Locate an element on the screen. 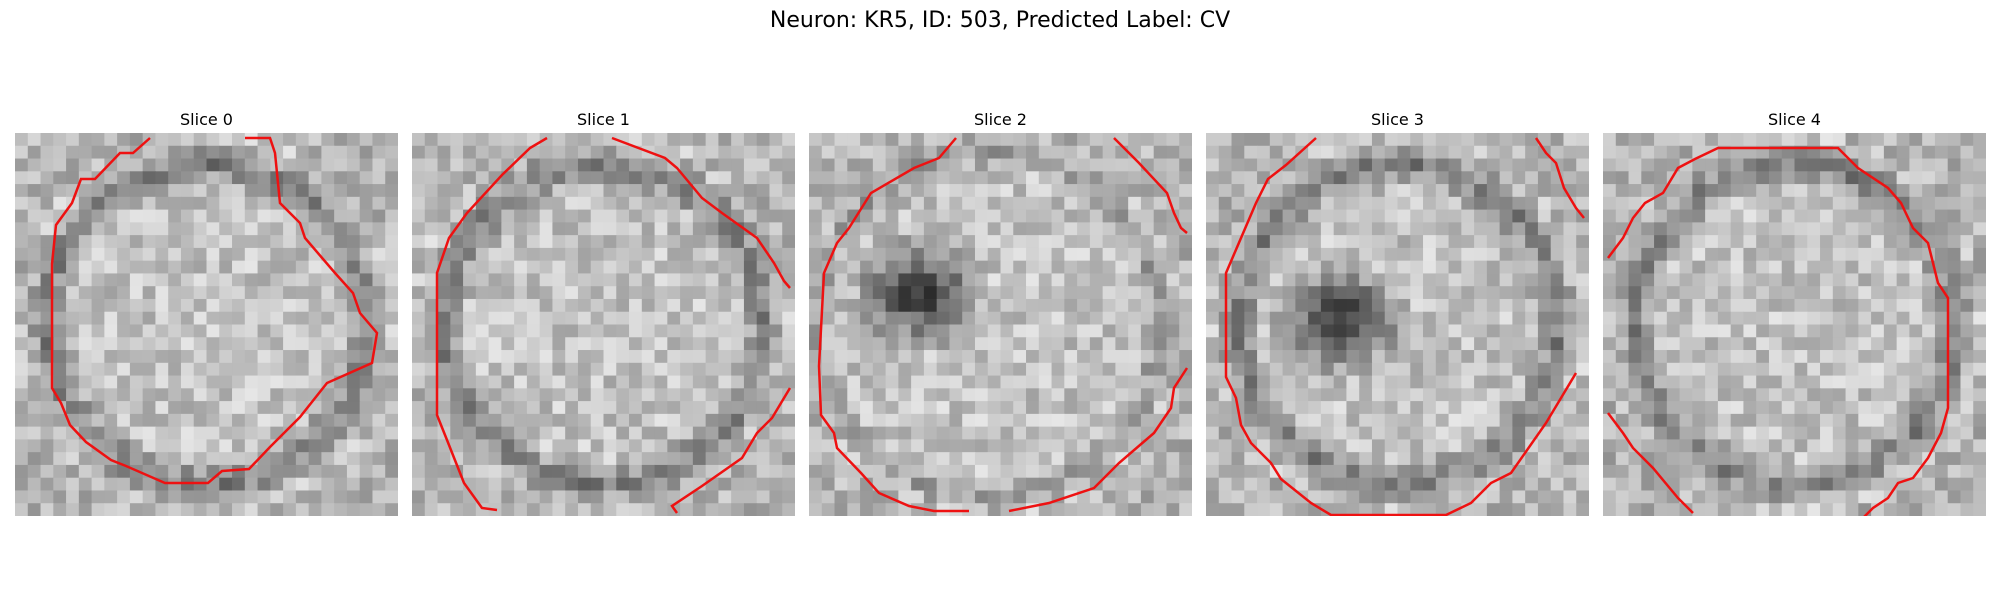 The height and width of the screenshot is (600, 2000). slice-panel-1: Slice 1 is located at coordinates (603, 312).